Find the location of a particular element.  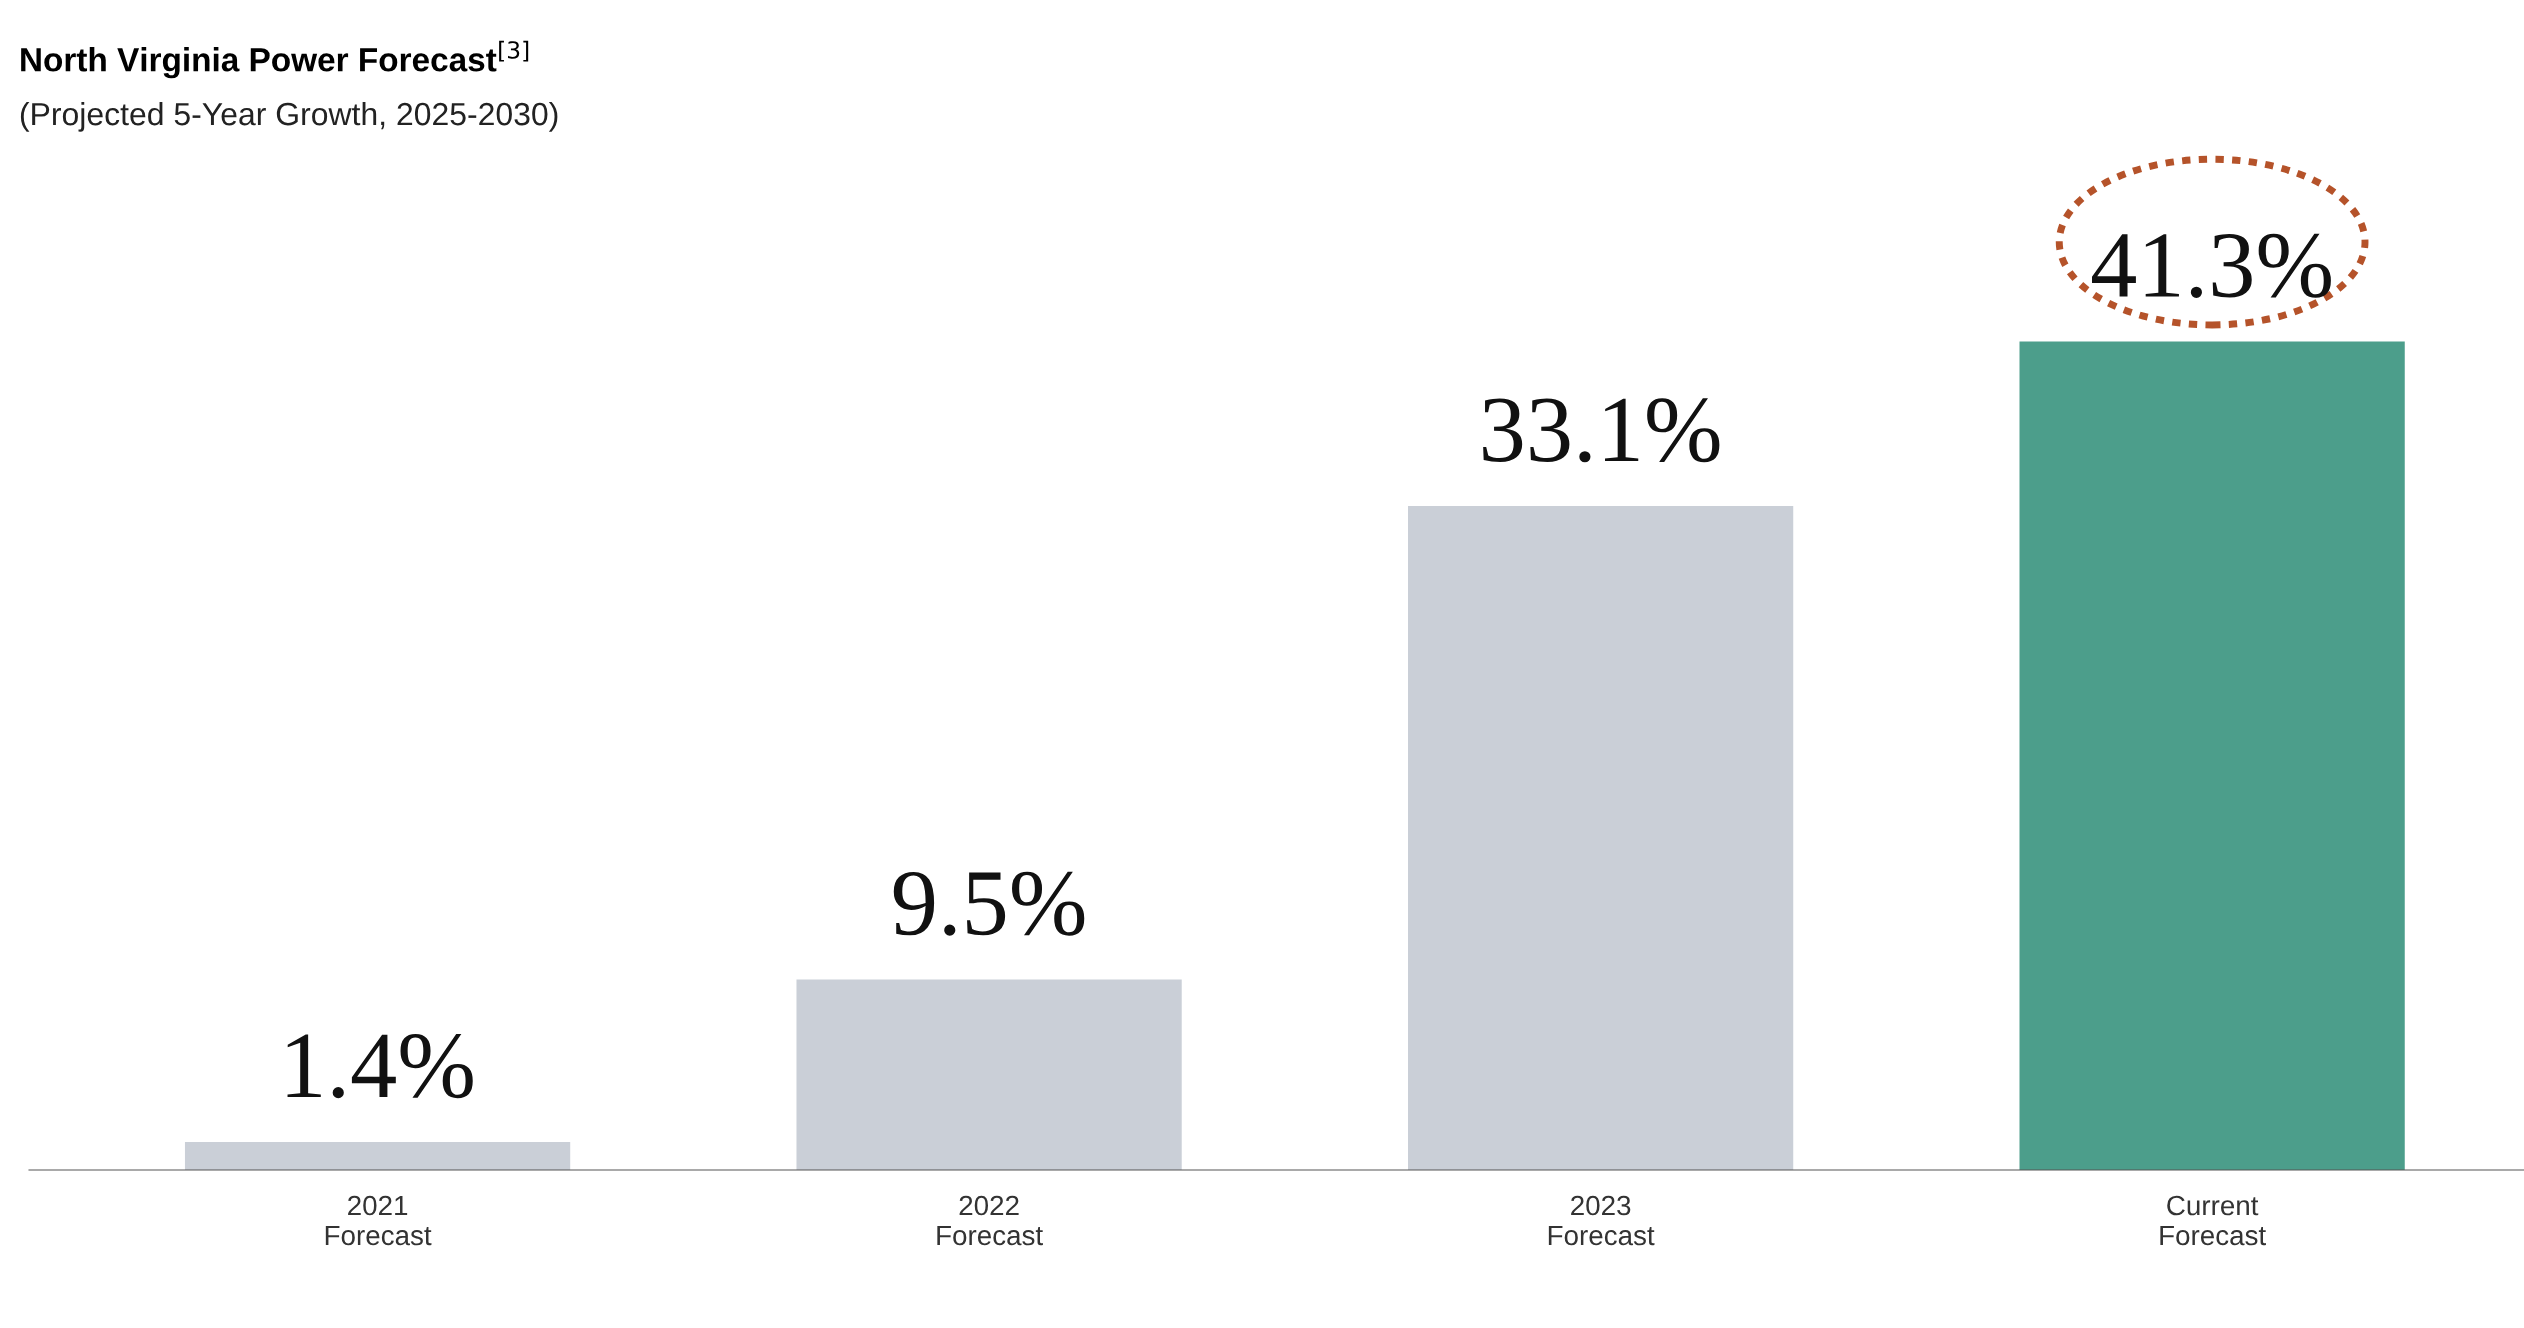

x-tick-label: 2022 Forecast is located at coordinates (990, 1220).